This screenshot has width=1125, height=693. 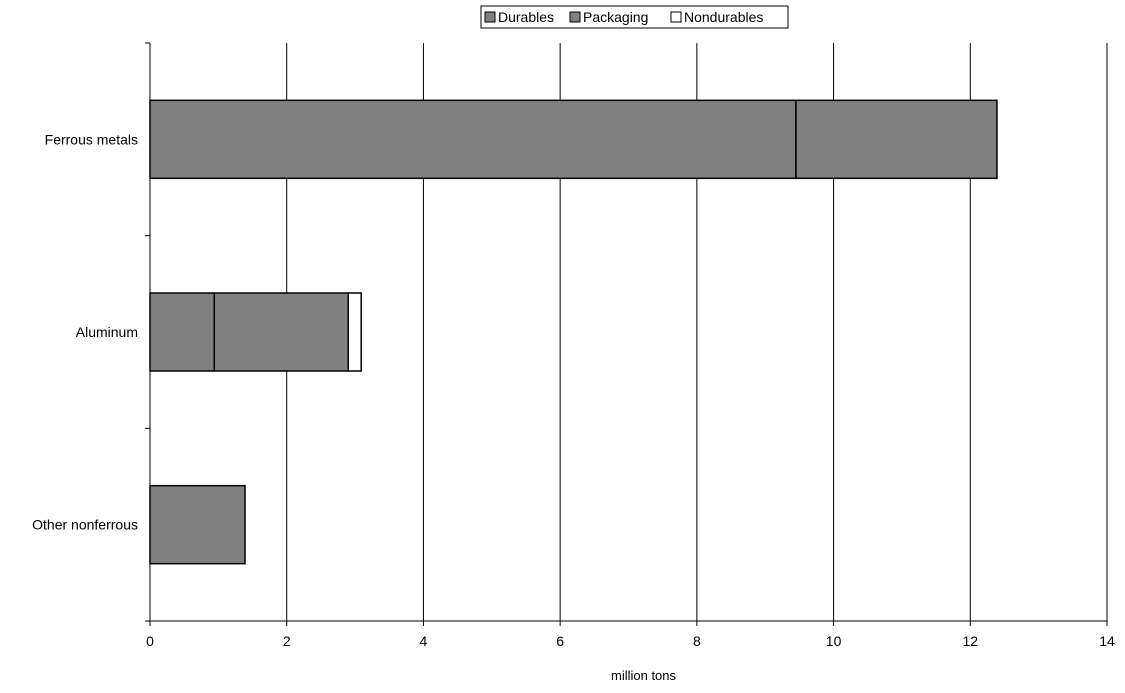 I want to click on legend-box, so click(x=634, y=17).